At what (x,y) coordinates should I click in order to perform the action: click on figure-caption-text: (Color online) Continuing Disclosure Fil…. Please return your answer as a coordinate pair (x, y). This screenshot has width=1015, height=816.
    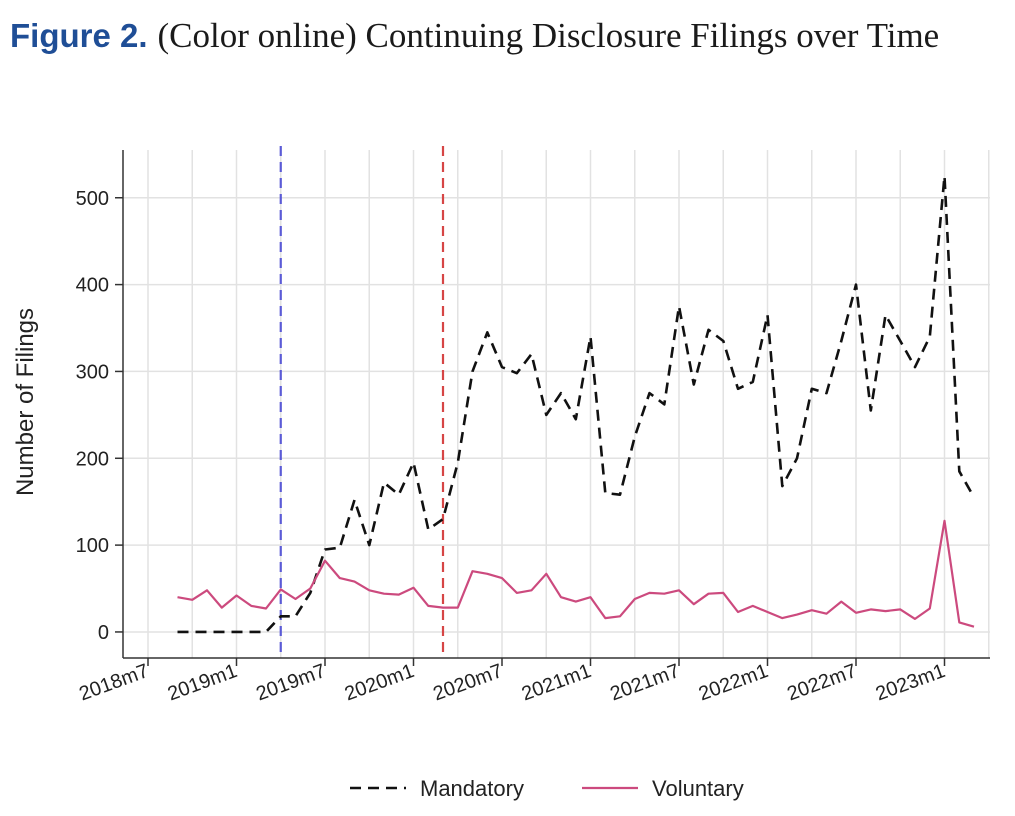
    Looking at the image, I should click on (548, 35).